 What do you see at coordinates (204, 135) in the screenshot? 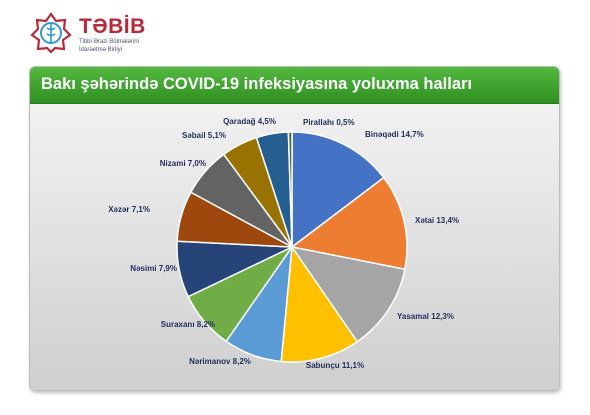
I see `slice-label-10: Səbail 5,1%` at bounding box center [204, 135].